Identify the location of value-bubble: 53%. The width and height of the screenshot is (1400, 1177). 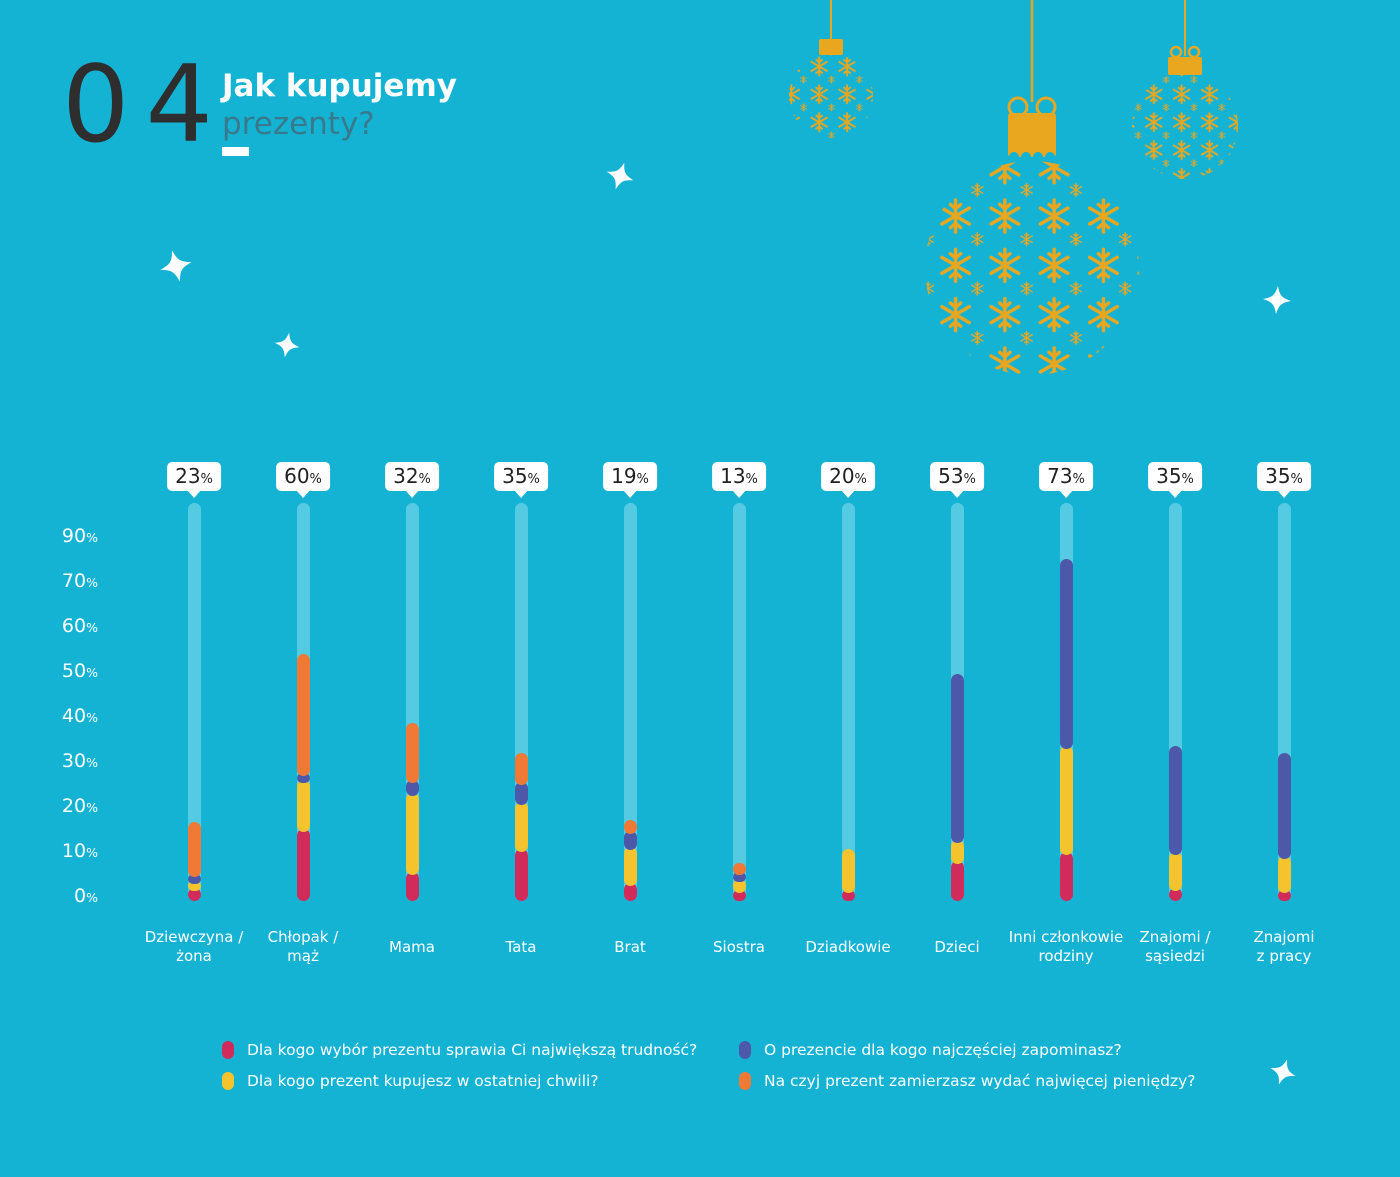
(957, 477).